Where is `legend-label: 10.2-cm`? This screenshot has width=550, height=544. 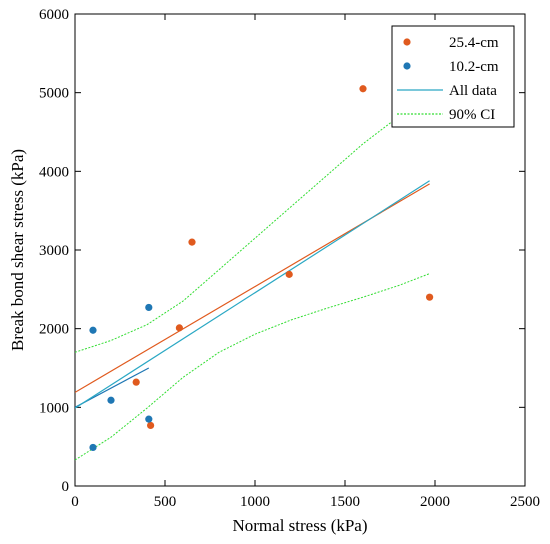
legend-label: 10.2-cm is located at coordinates (474, 67).